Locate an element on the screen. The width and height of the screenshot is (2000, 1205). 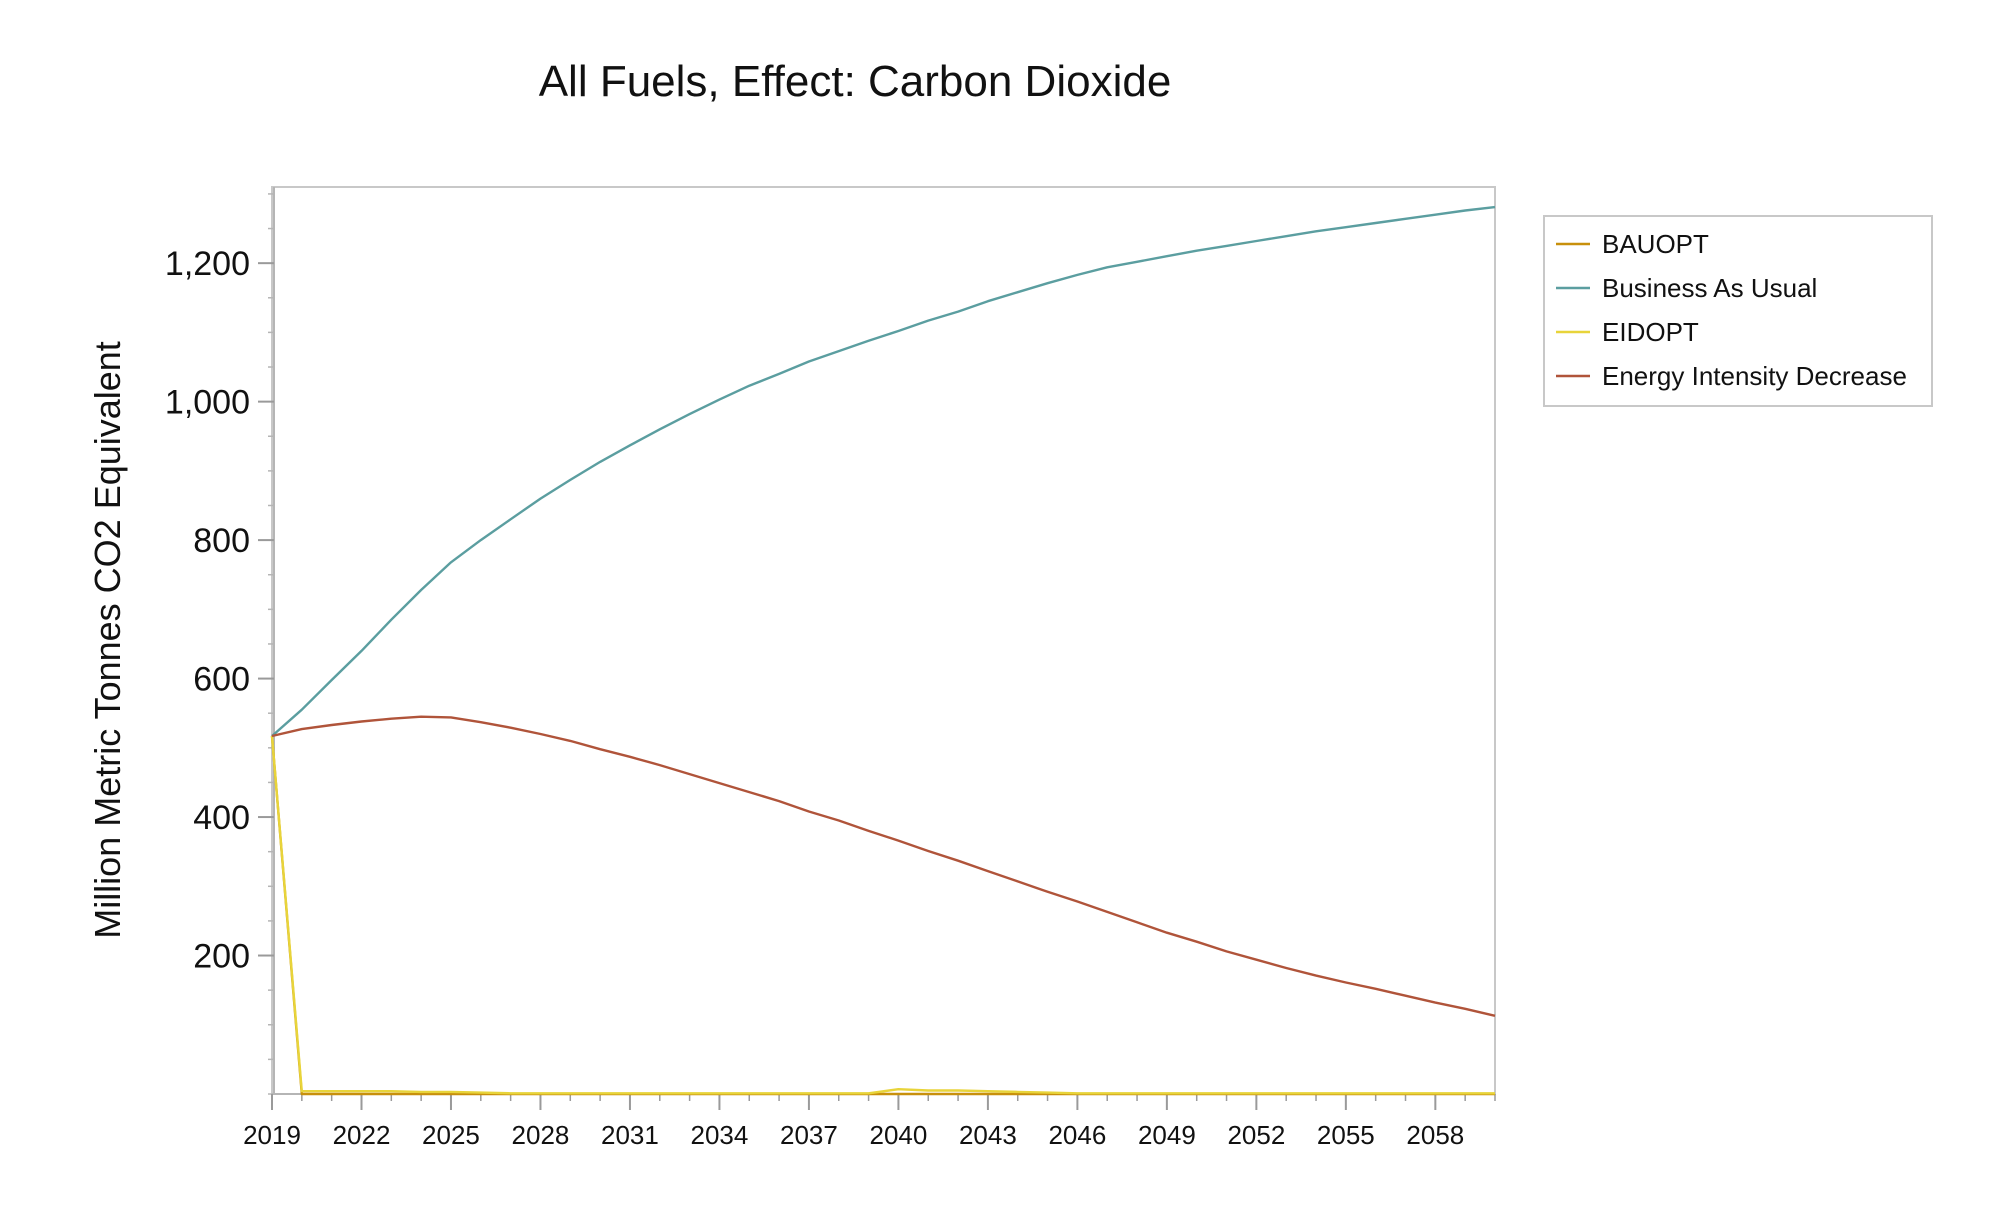
y-tick-label: 400 is located at coordinates (221, 818).